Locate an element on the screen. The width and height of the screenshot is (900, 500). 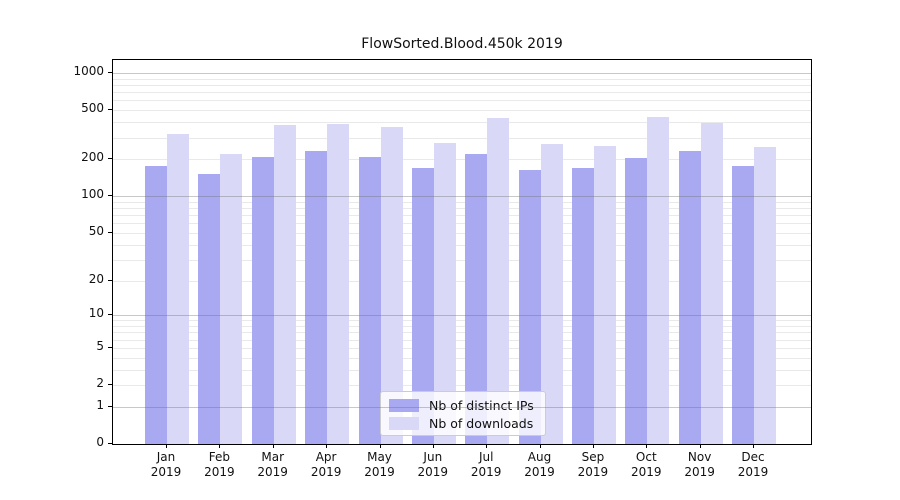
bar-downloads-jul is located at coordinates (498, 281).